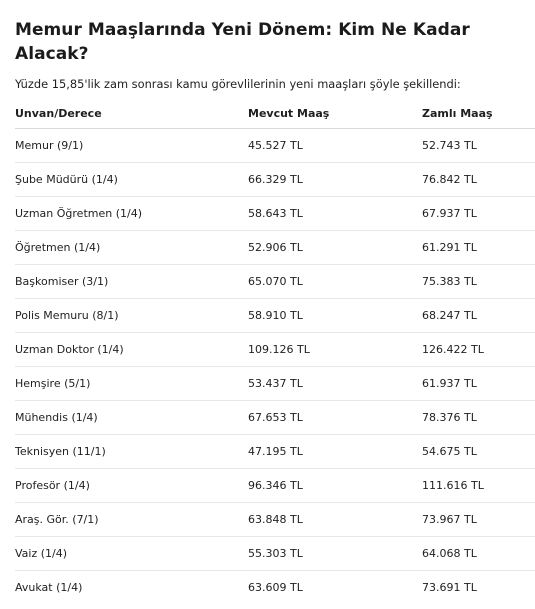 The height and width of the screenshot is (609, 535). What do you see at coordinates (449, 587) in the screenshot?
I see `cell-raised-salary: 73.691 TL` at bounding box center [449, 587].